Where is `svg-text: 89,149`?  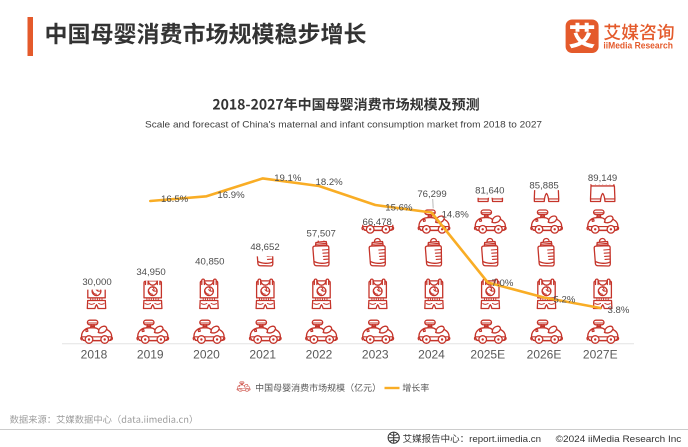
svg-text: 89,149 is located at coordinates (602, 178).